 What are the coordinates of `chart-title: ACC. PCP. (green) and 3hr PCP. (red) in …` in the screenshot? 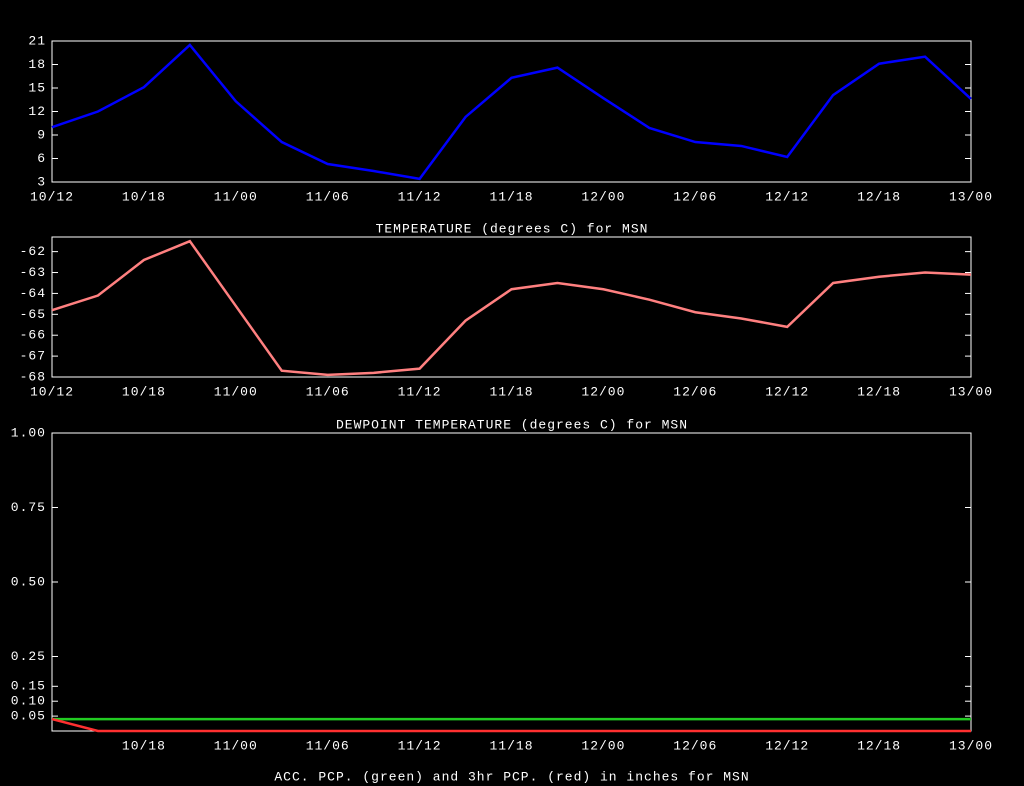 It's located at (511, 776).